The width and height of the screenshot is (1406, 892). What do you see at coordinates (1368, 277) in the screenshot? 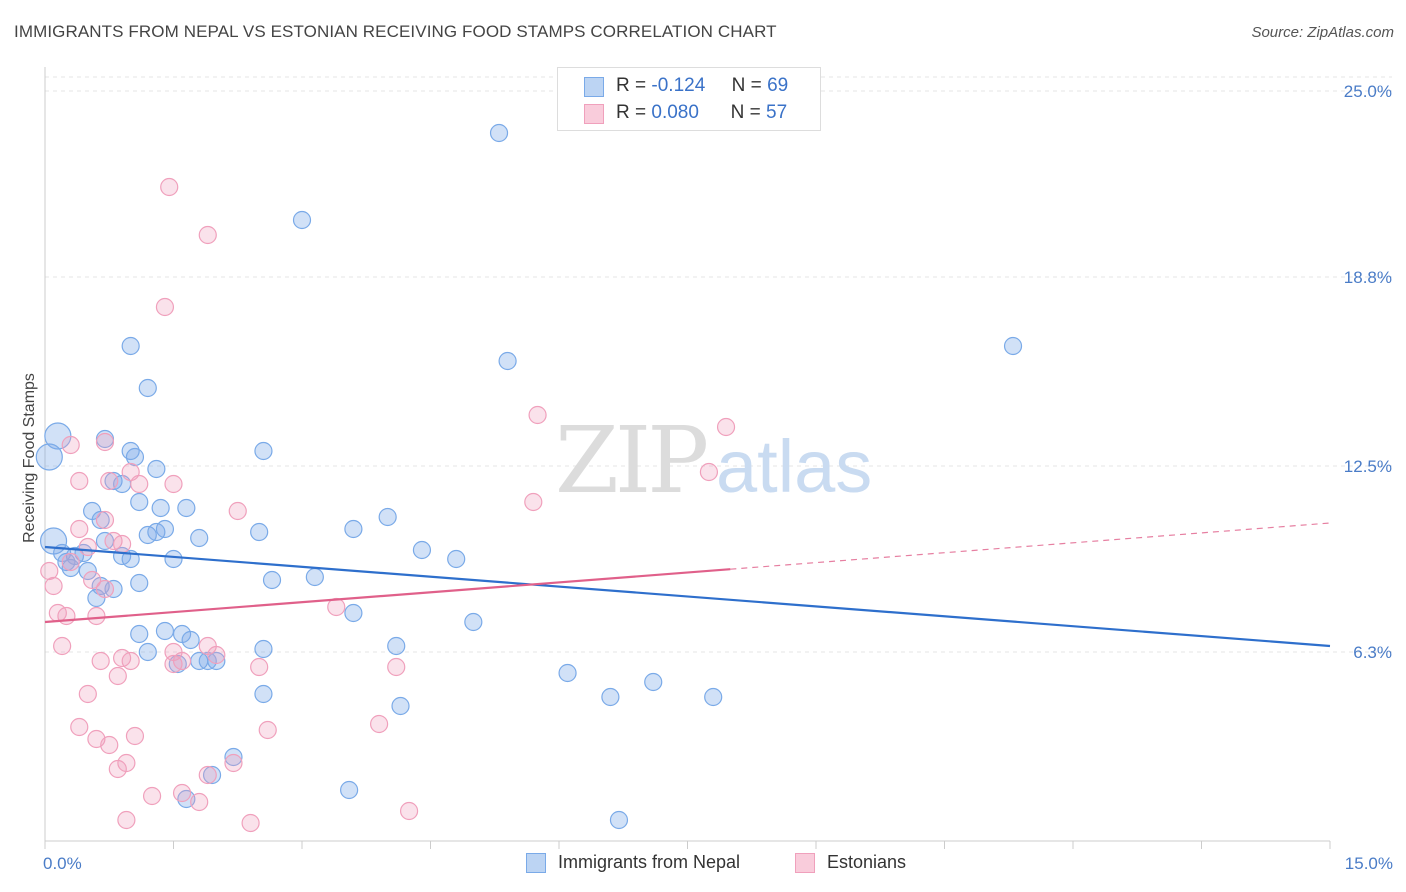
I see `y-tick-label: 18.8%` at bounding box center [1368, 277].